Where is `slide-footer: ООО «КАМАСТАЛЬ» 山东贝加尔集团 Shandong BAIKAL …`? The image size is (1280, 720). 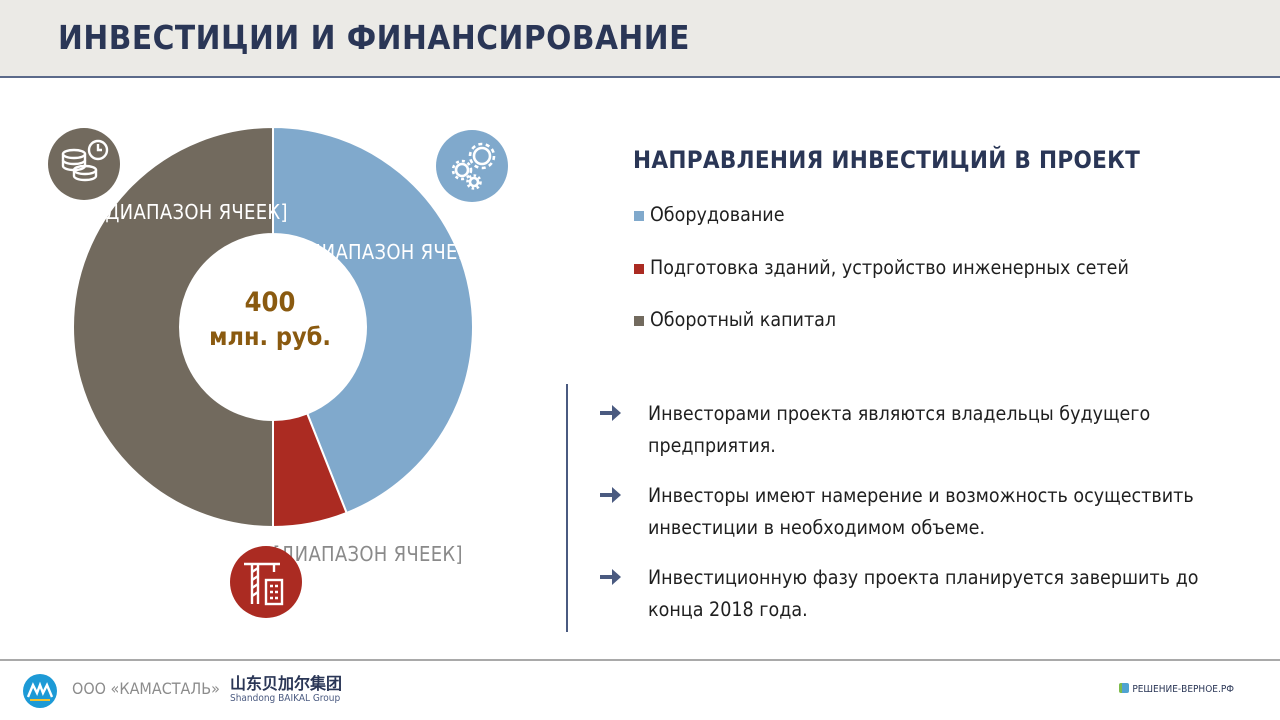
slide-footer: ООО «КАМАСТАЛЬ» 山东贝加尔集团 Shandong BAIKAL … is located at coordinates (640, 690).